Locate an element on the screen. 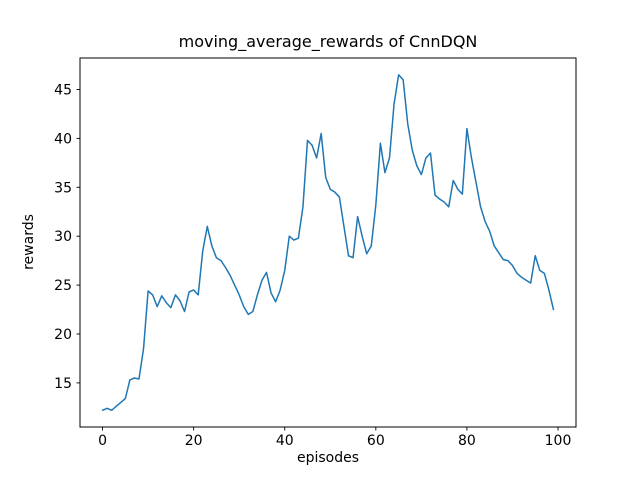  y-tick-label: 15 is located at coordinates (63, 384).